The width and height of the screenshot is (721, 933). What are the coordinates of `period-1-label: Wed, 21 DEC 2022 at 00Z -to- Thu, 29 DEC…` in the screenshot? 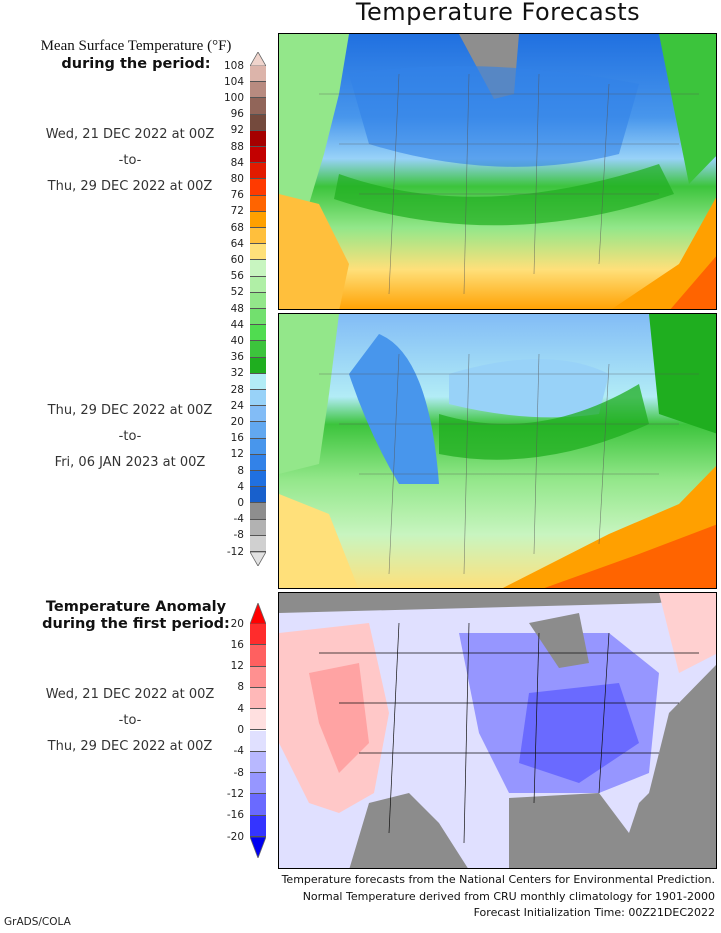 It's located at (130, 161).